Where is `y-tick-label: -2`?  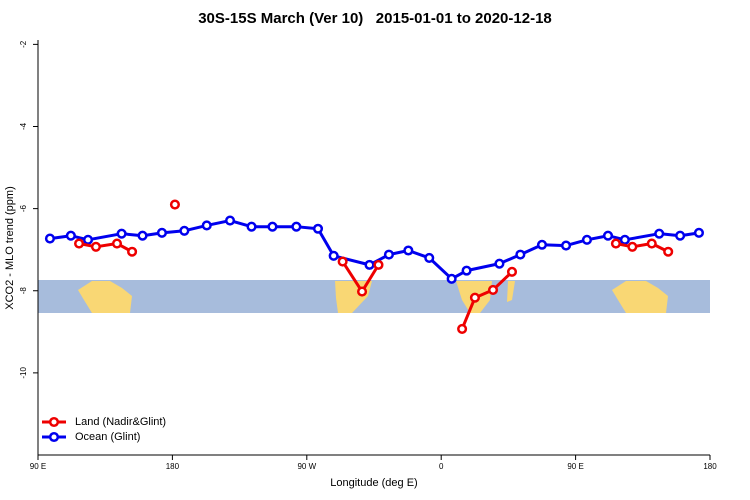
y-tick-label: -2 is located at coordinates (23, 44).